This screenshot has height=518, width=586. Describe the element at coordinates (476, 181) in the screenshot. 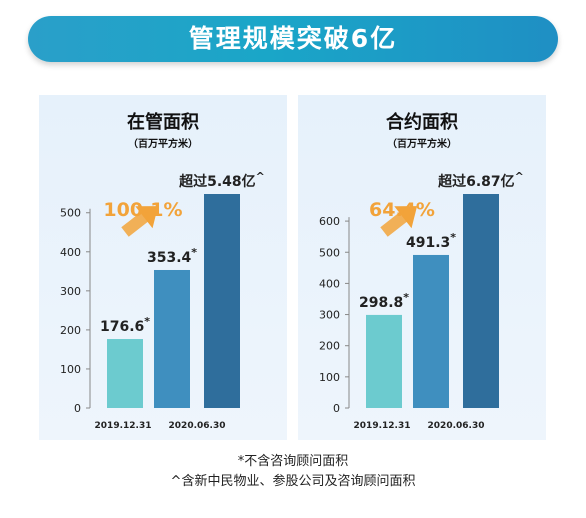

I see `data-label-value: 超过6.87亿` at that location.